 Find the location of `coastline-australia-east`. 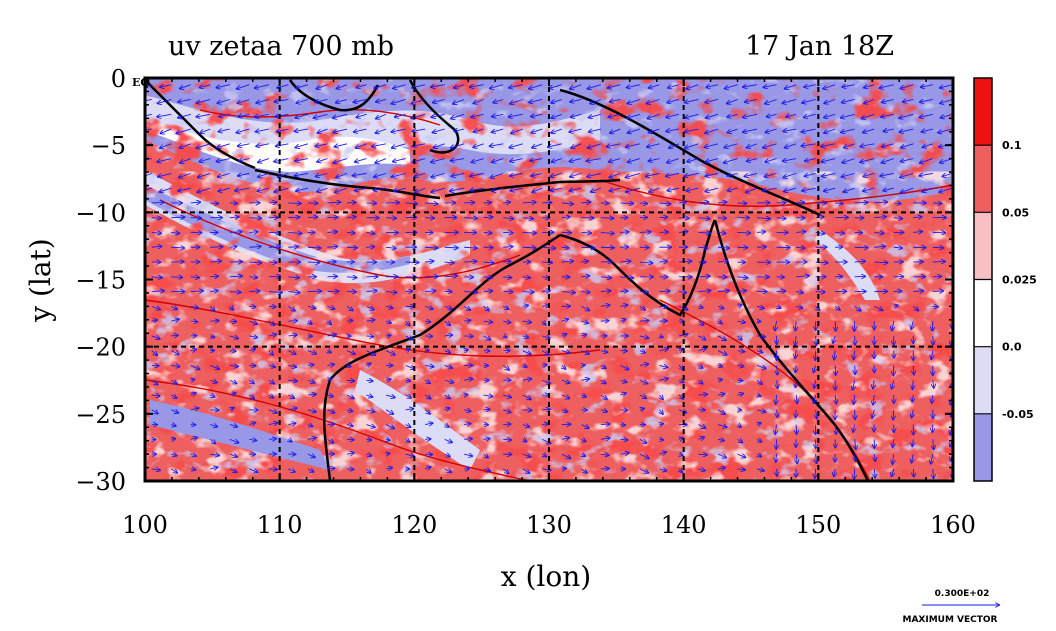

coastline-australia-east is located at coordinates (791, 350).